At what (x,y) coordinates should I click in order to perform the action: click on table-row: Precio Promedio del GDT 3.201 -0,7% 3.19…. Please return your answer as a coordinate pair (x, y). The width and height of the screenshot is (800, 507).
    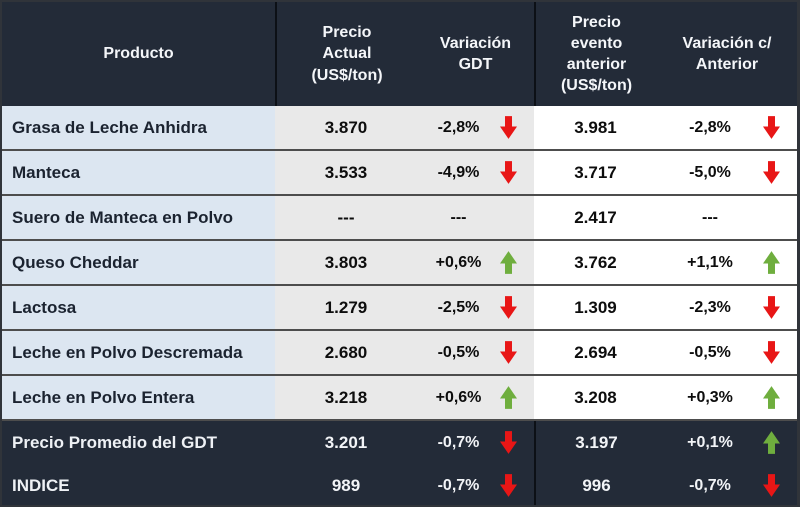
    Looking at the image, I should click on (399, 442).